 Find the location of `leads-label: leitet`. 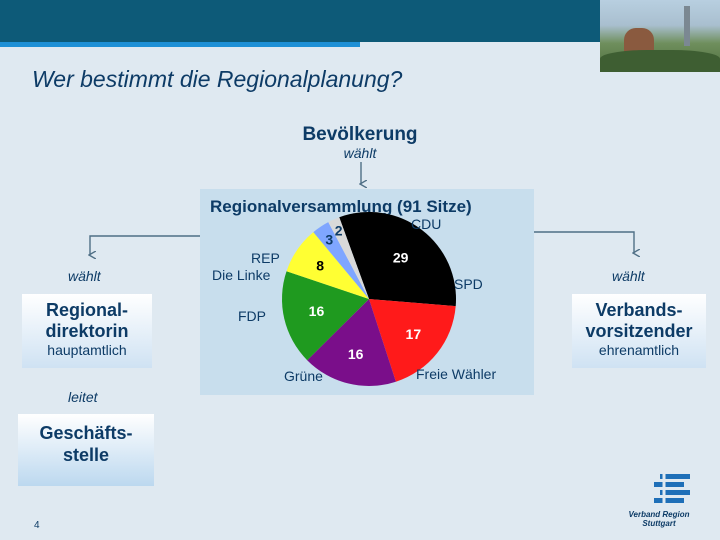

leads-label: leitet is located at coordinates (83, 397).